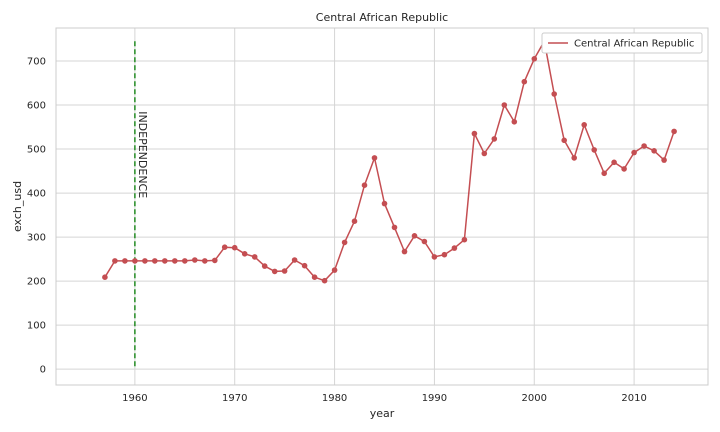 The width and height of the screenshot is (720, 432). Describe the element at coordinates (334, 398) in the screenshot. I see `x-tick-label: 1980` at that location.